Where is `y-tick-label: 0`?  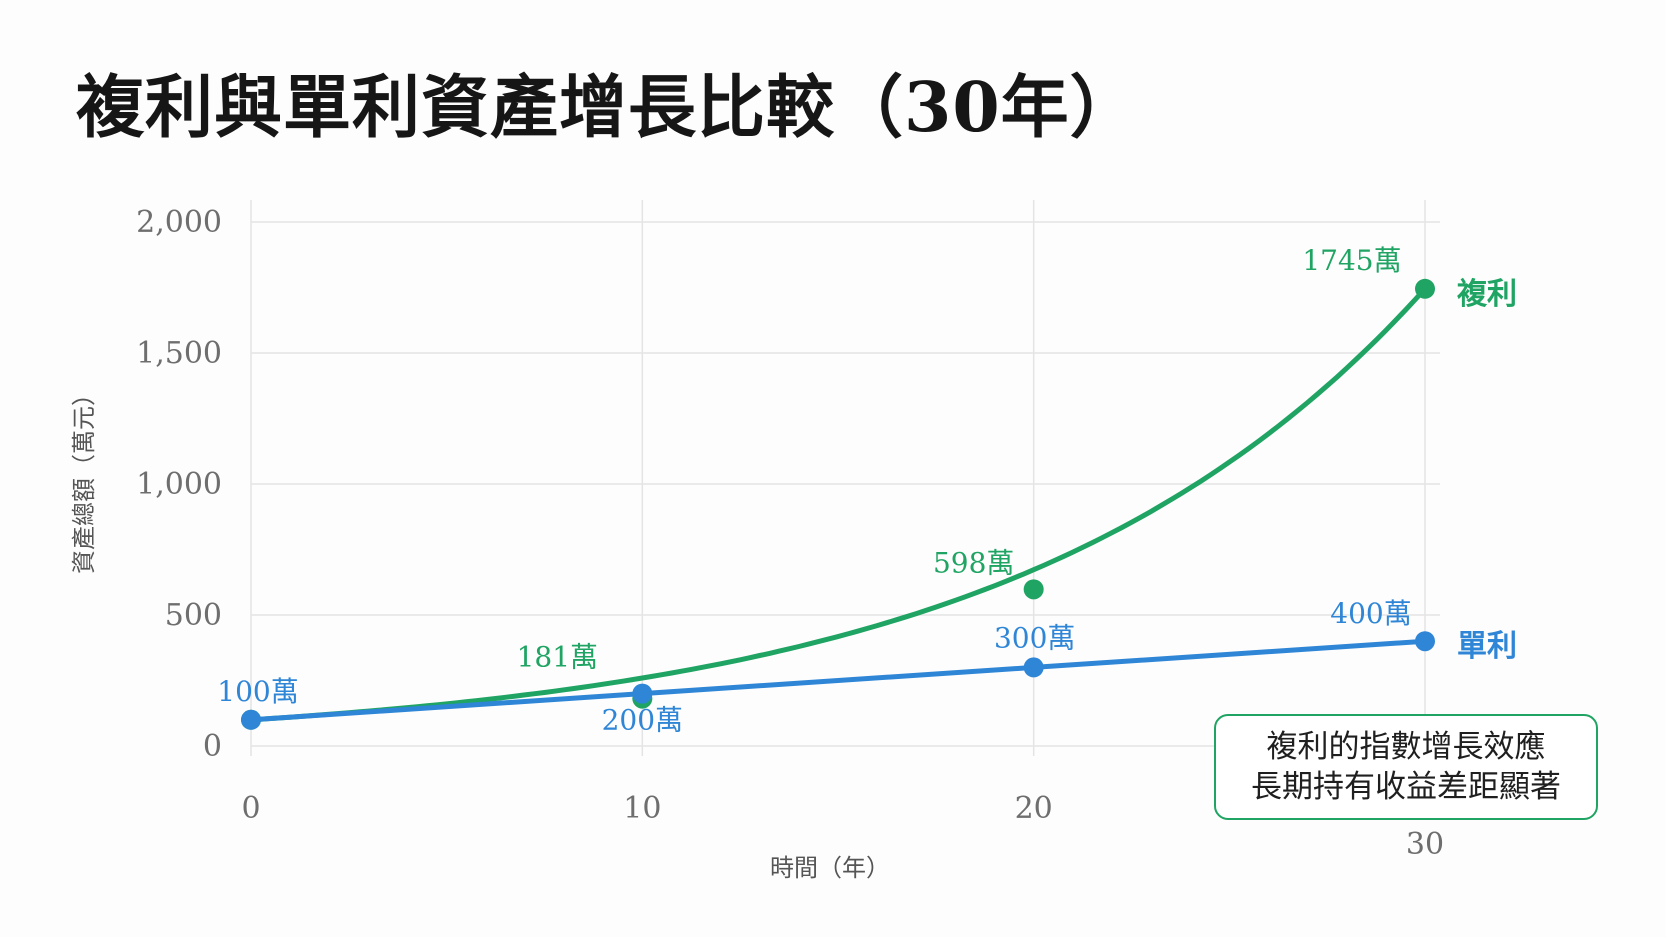 y-tick-label: 0 is located at coordinates (212, 746).